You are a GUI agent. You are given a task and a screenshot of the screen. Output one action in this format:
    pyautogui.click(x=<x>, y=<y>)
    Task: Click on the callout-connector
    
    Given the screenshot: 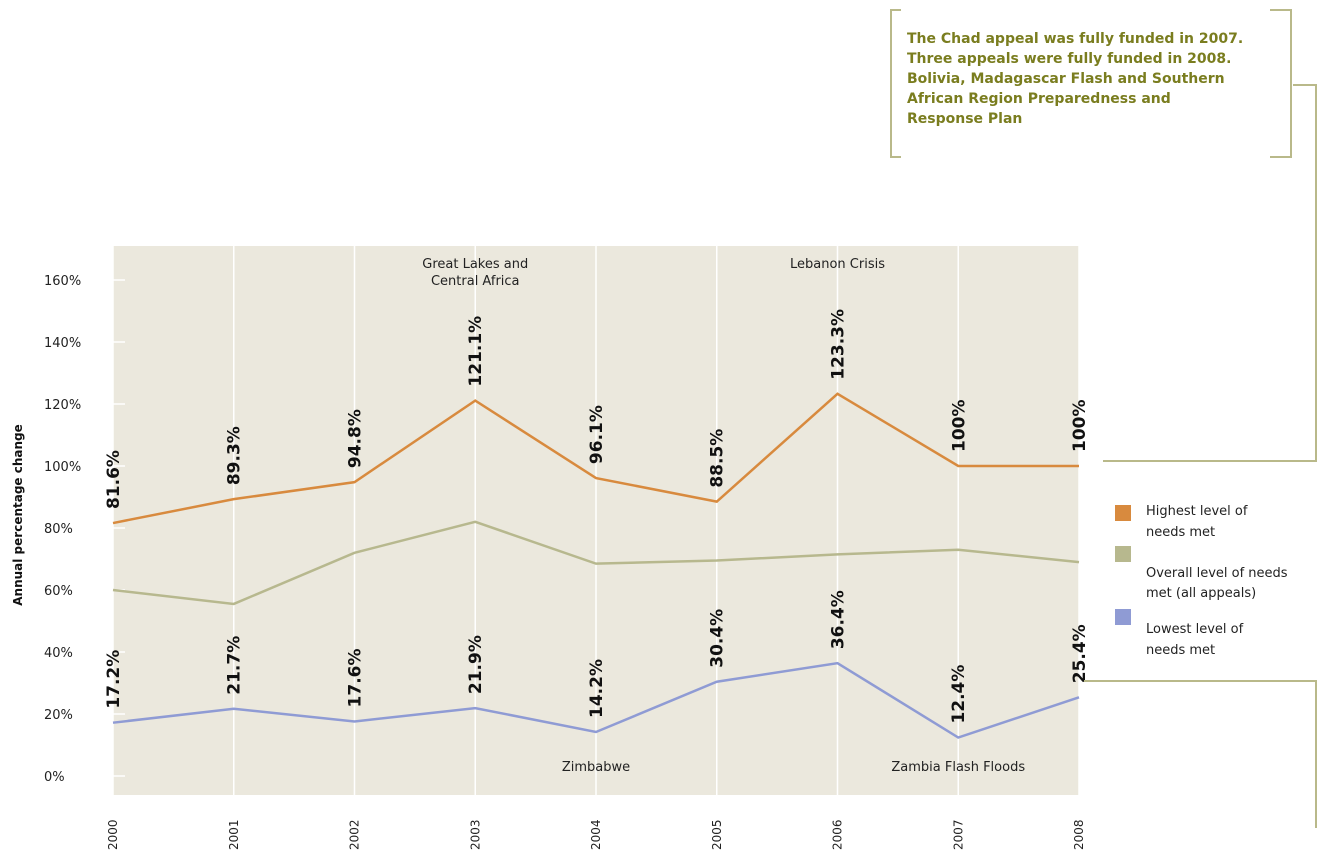 What is the action you would take?
    pyautogui.click(x=1210, y=273)
    